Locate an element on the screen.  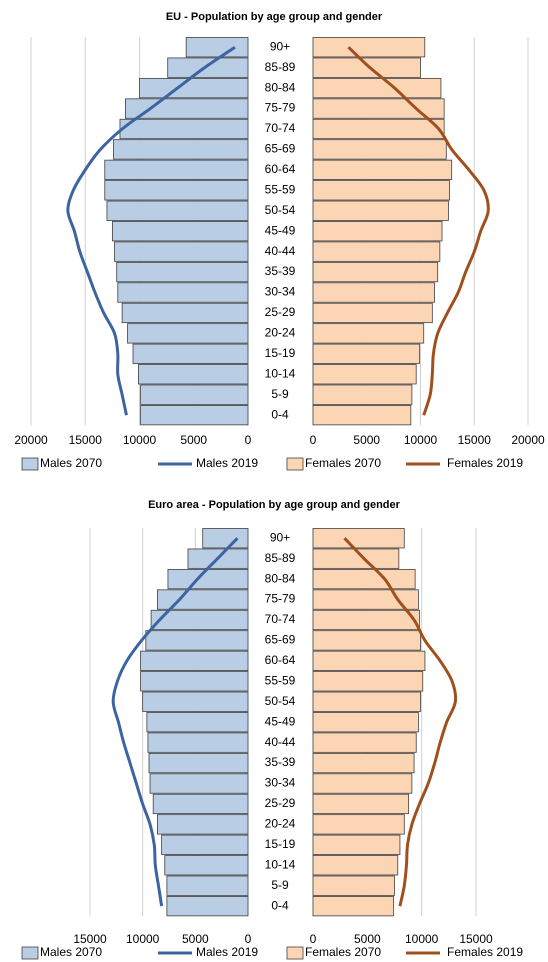
category-label: 85-89 is located at coordinates (280, 558).